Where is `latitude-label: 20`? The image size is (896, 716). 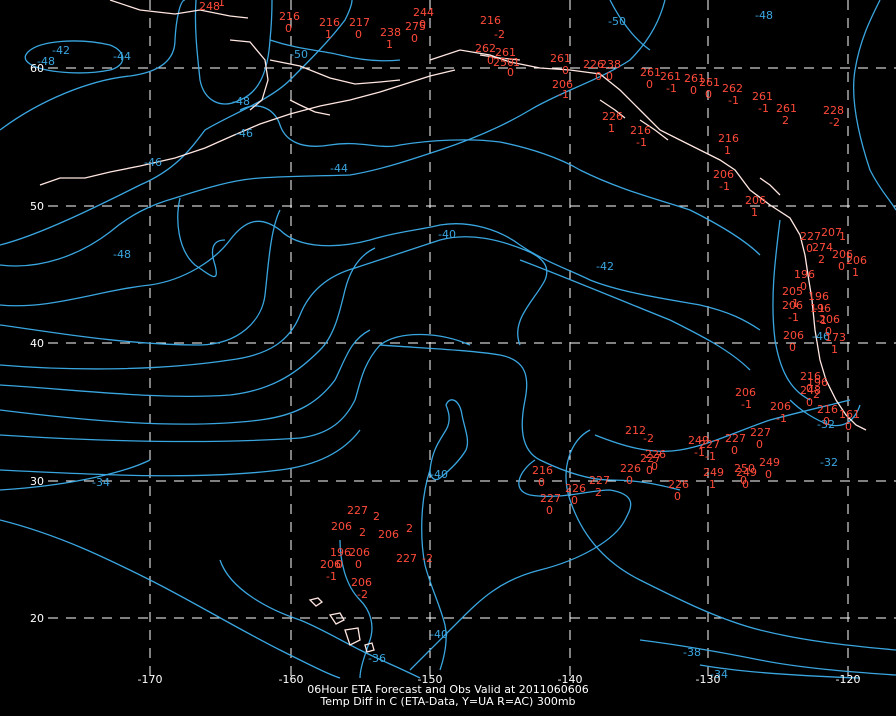
latitude-label: 20 is located at coordinates (37, 618).